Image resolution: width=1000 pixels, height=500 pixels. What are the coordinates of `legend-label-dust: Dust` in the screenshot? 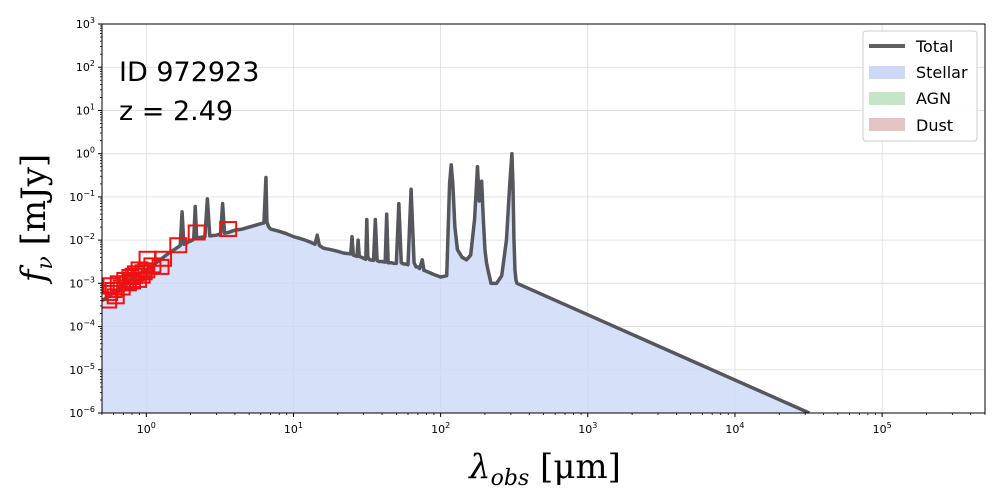 It's located at (934, 125).